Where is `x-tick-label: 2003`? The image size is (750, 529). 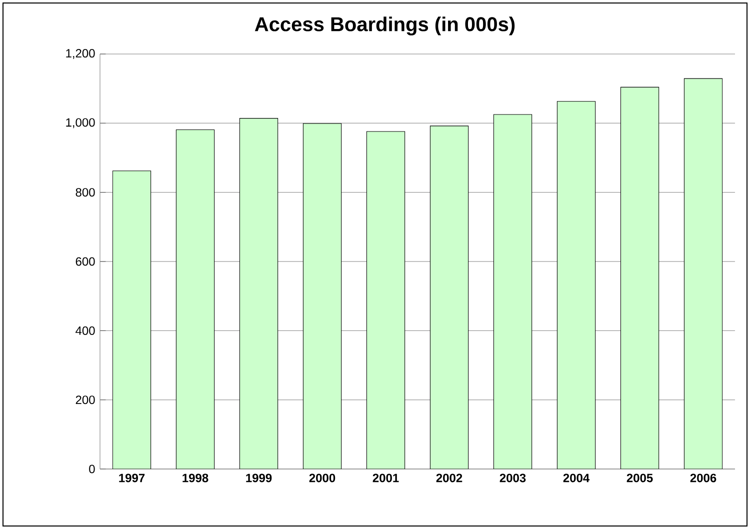
x-tick-label: 2003 is located at coordinates (513, 478).